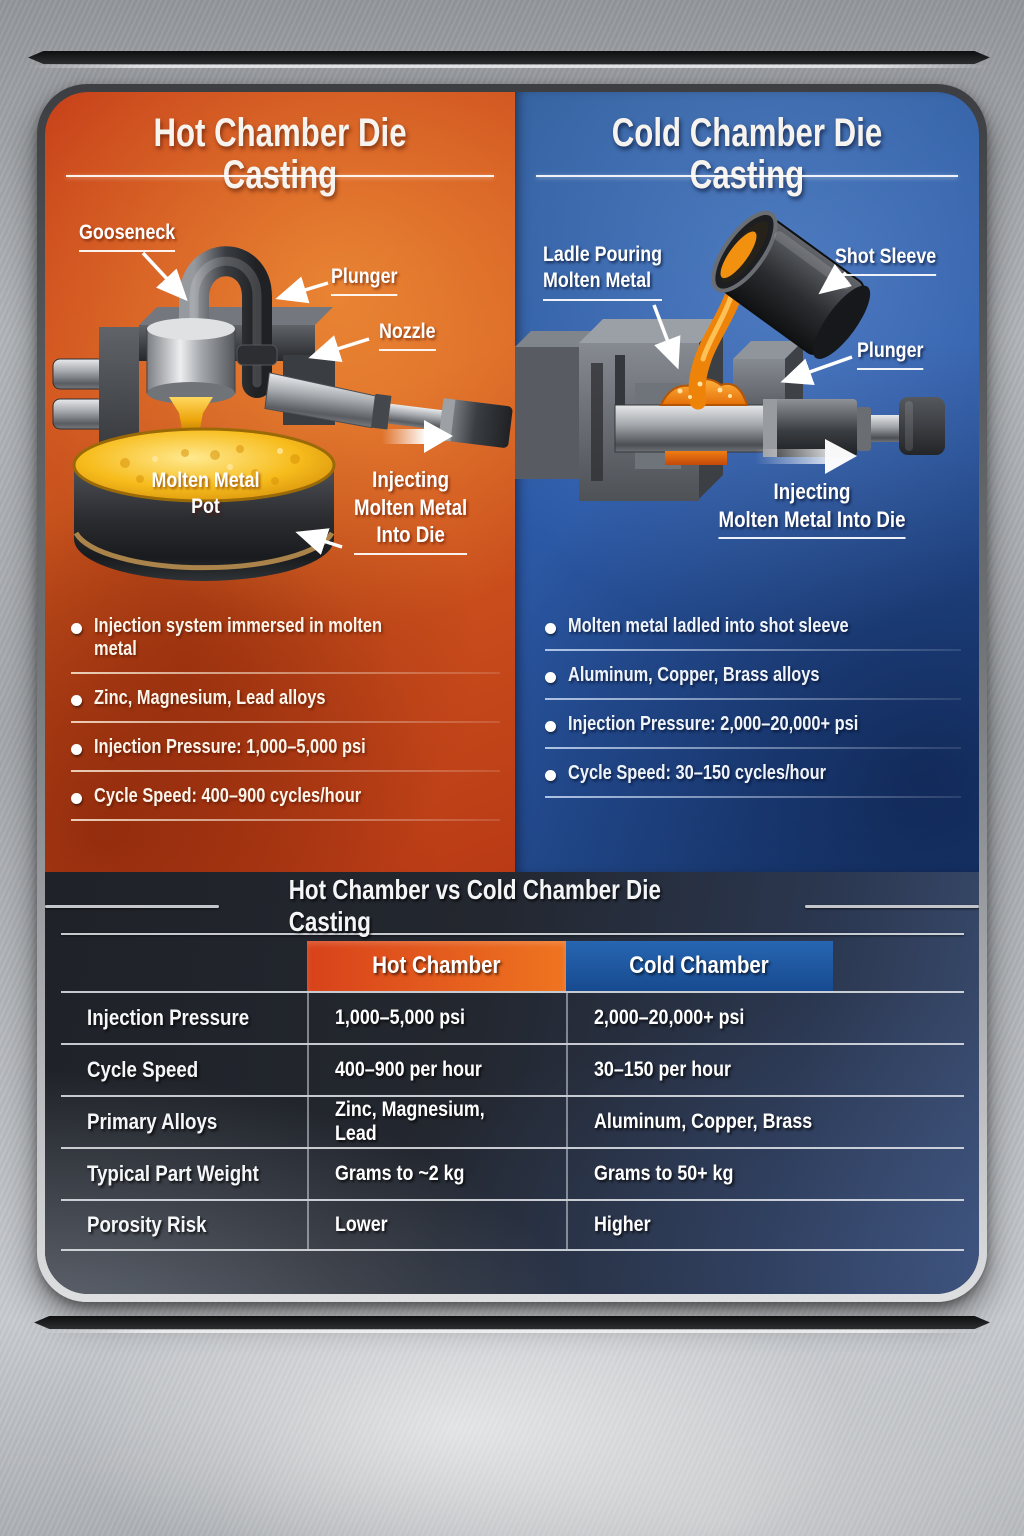  Describe the element at coordinates (759, 391) in the screenshot. I see `clamp-block` at that location.